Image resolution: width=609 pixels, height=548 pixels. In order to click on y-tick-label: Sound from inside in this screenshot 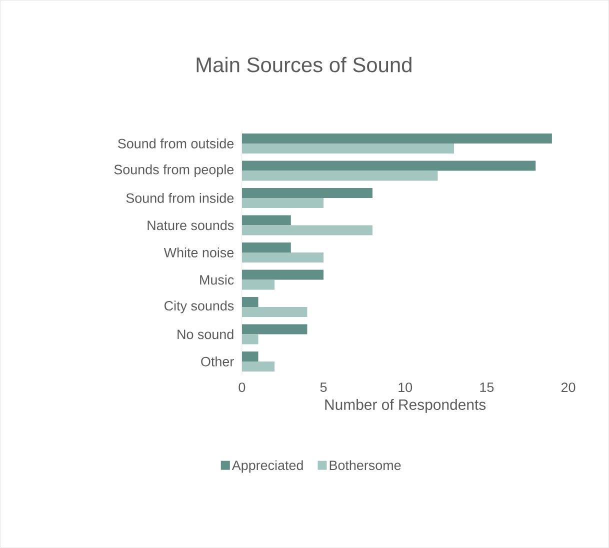, I will do `click(180, 198)`.